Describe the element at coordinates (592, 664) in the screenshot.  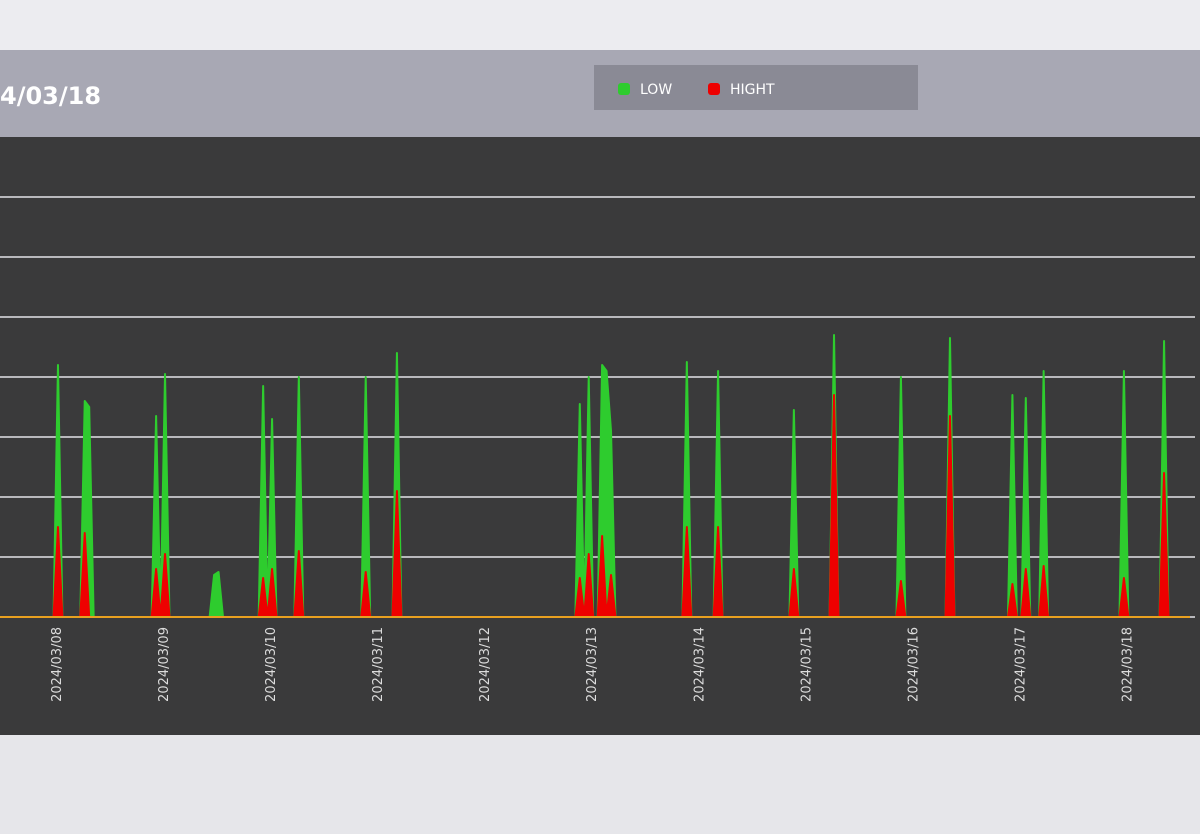
I see `x-tick-label: 2024/03/13` at that location.